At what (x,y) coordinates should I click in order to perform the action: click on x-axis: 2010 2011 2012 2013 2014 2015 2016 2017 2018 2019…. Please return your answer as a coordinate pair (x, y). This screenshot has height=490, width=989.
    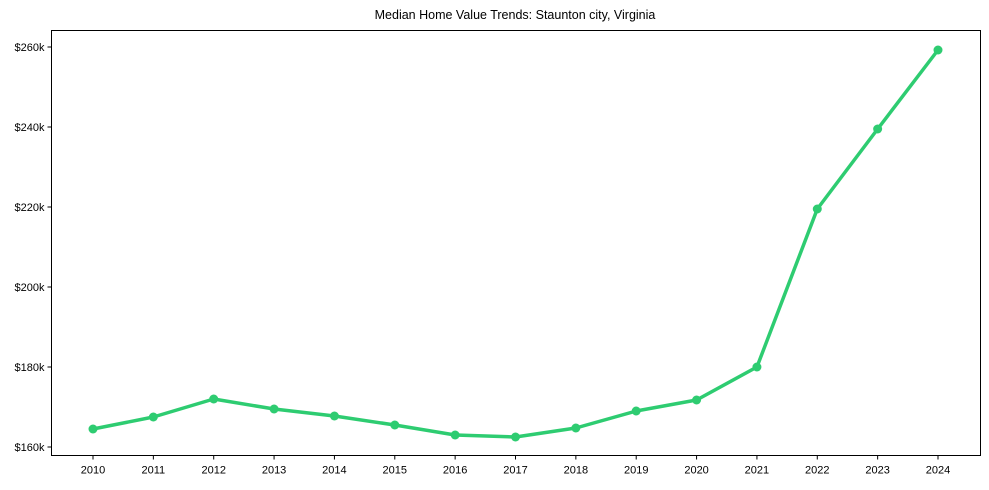
    Looking at the image, I should click on (515, 466).